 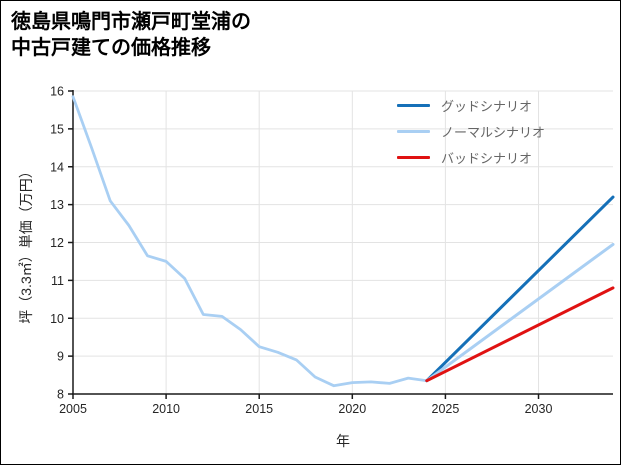 What do you see at coordinates (57, 205) in the screenshot?
I see `y-tick-label: 13` at bounding box center [57, 205].